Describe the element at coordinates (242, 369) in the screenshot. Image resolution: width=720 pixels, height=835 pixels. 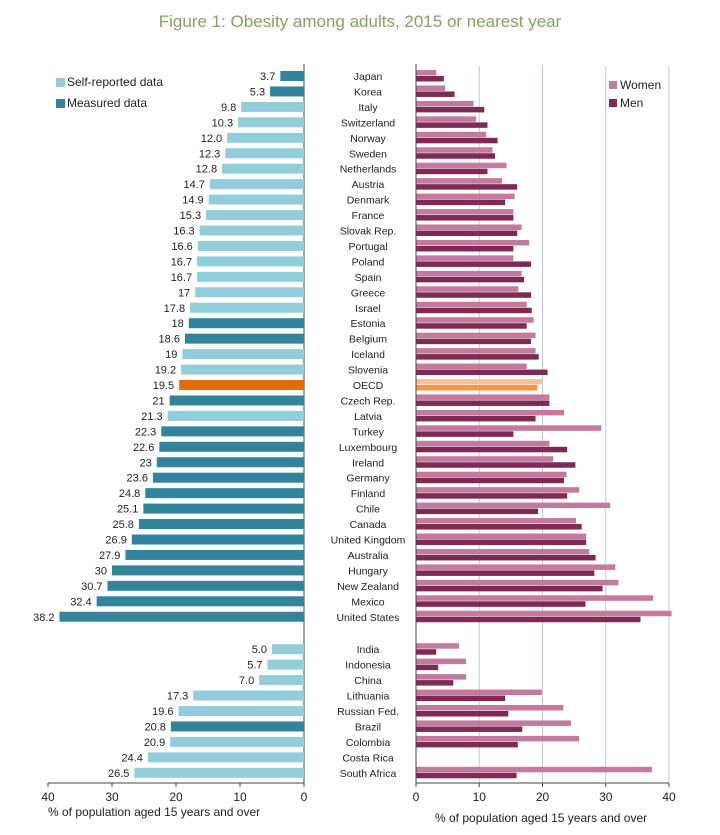
I see `left-bar-slovenia` at that location.